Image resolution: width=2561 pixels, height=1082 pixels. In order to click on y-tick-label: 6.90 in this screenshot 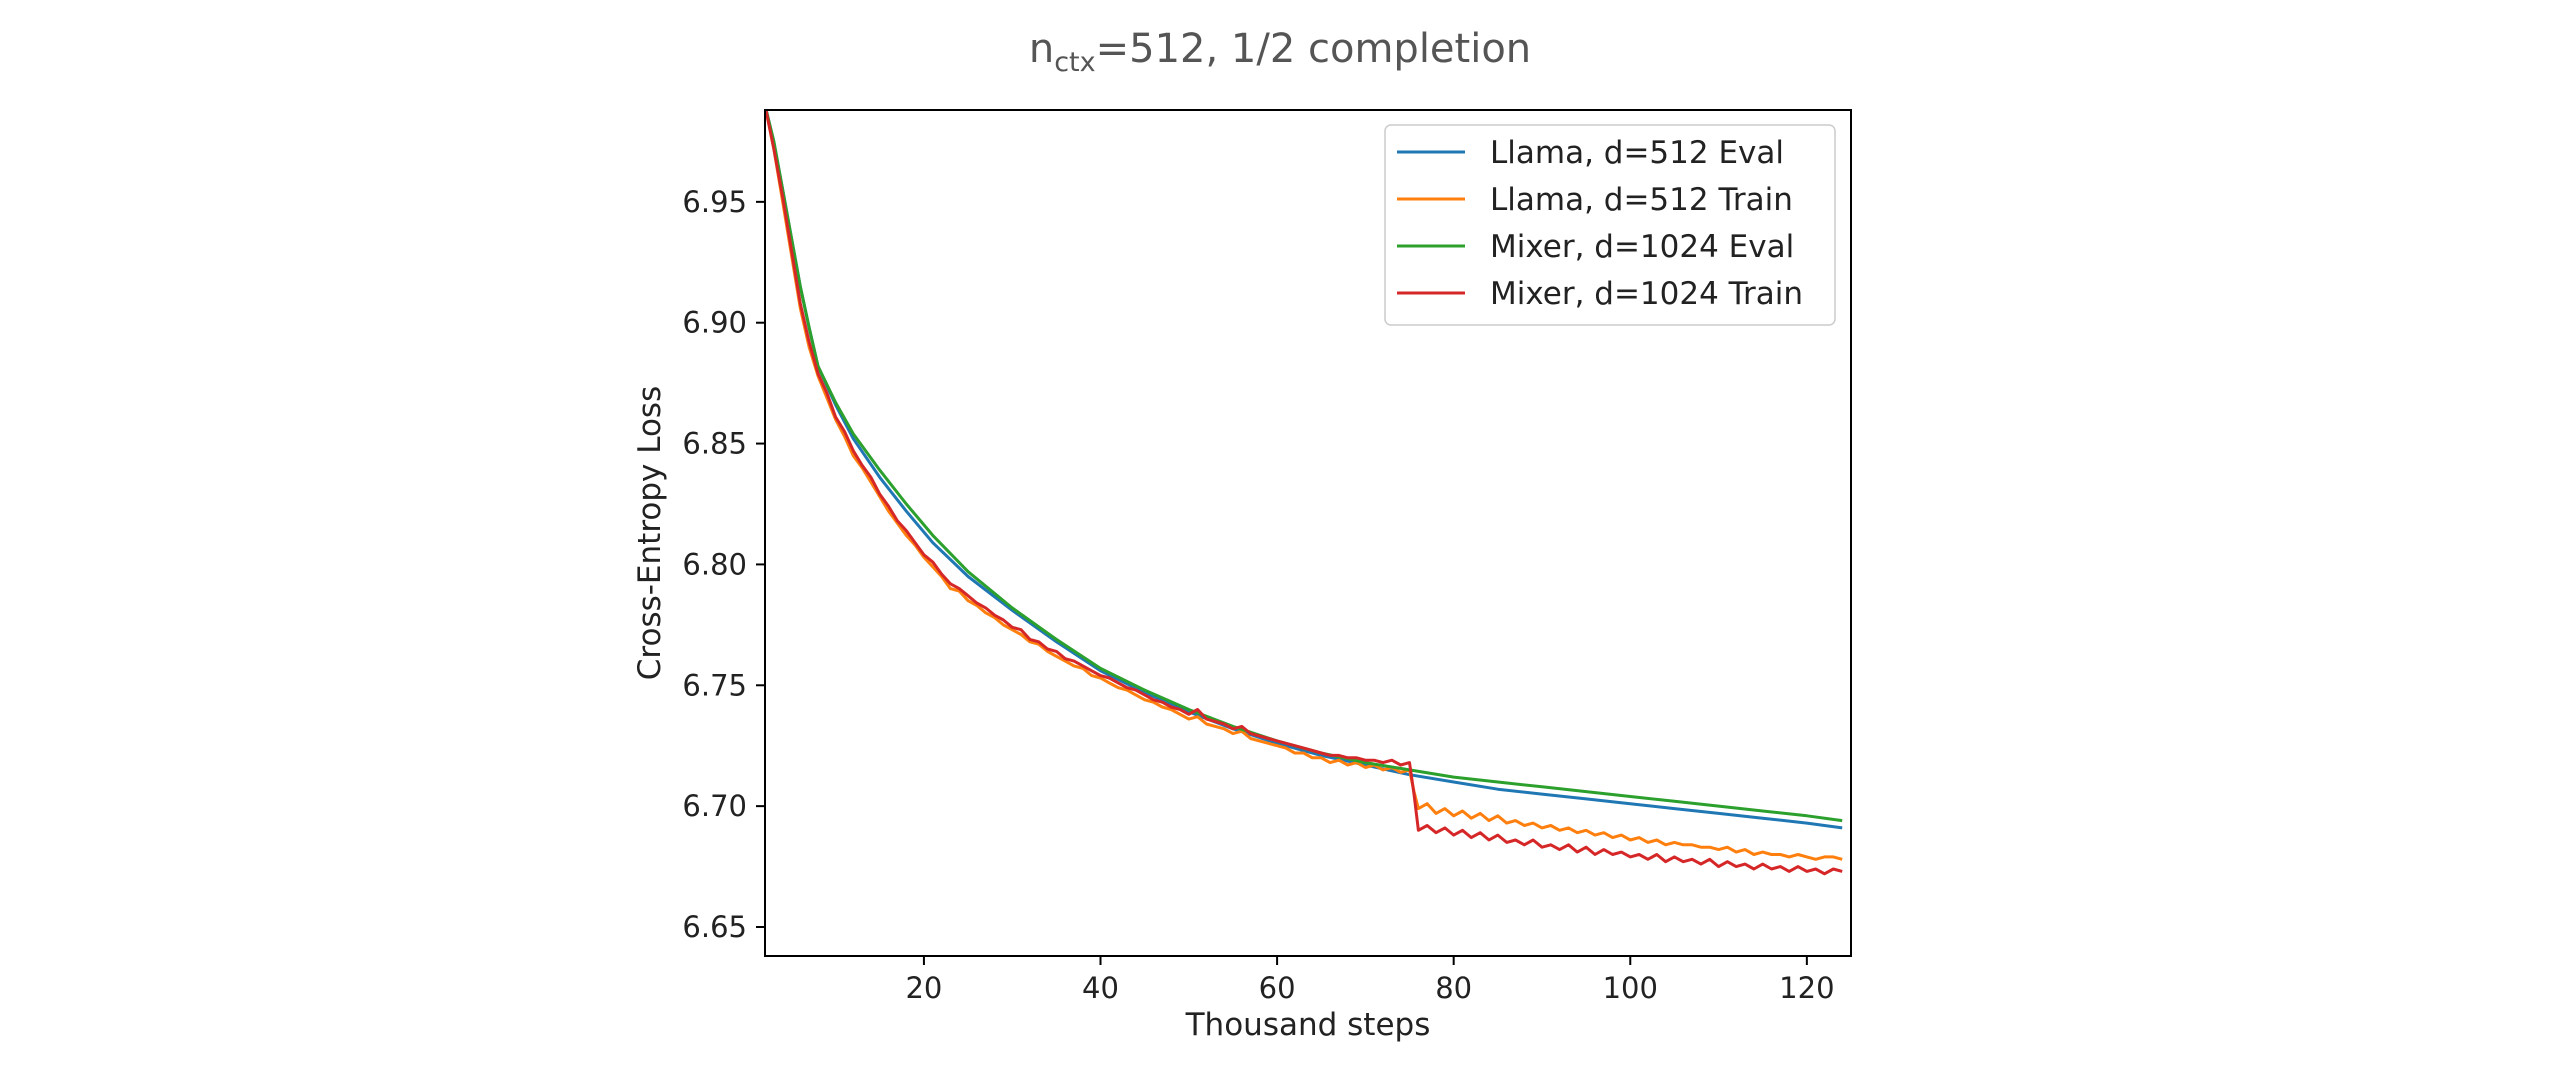, I will do `click(714, 323)`.